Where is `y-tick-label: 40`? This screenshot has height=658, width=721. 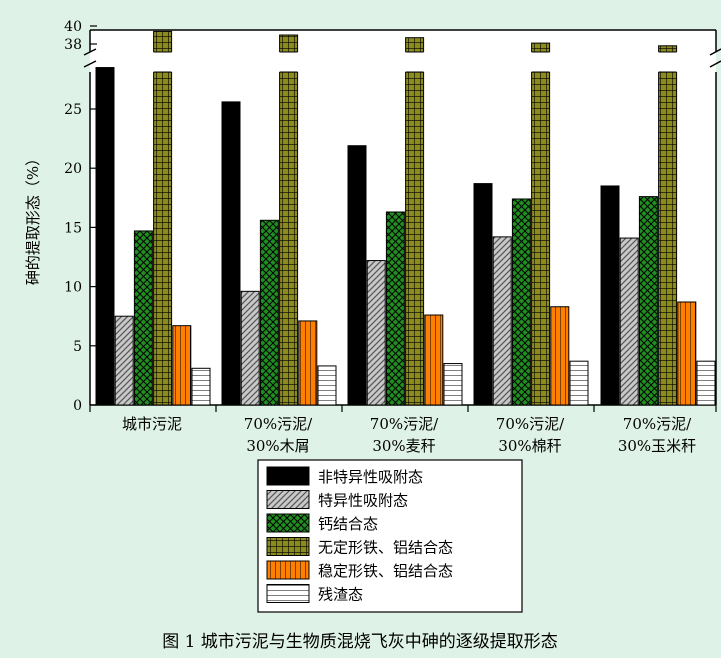
y-tick-label: 40 is located at coordinates (73, 27).